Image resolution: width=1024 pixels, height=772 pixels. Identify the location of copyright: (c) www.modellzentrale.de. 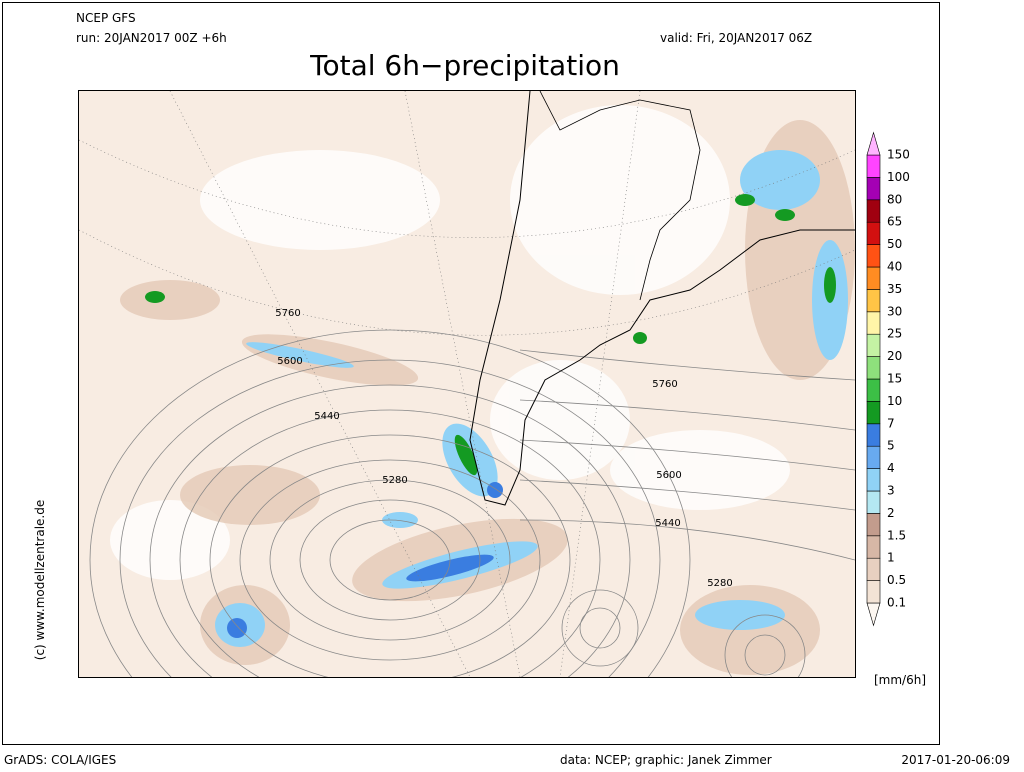
(40, 580).